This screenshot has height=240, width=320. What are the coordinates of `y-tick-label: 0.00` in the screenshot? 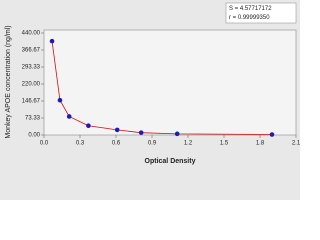 It's located at (34, 136).